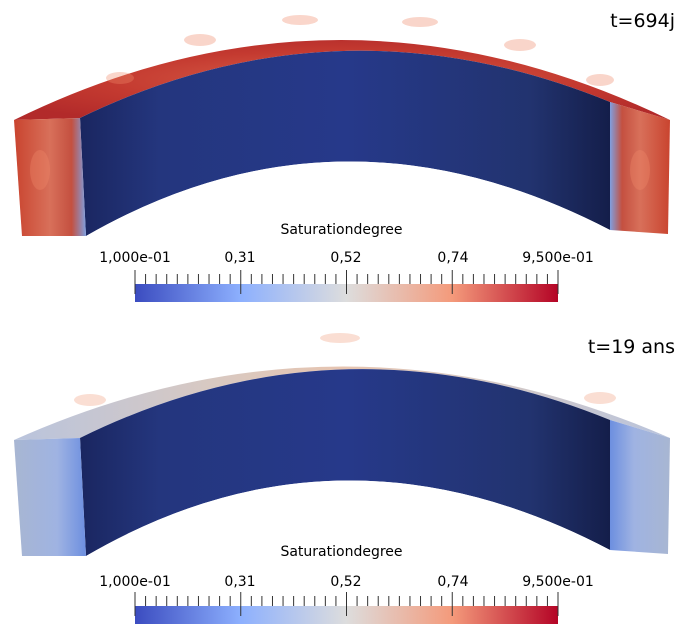 This screenshot has height=628, width=683. What do you see at coordinates (631, 347) in the screenshot?
I see `time-label: t=19 ans` at bounding box center [631, 347].